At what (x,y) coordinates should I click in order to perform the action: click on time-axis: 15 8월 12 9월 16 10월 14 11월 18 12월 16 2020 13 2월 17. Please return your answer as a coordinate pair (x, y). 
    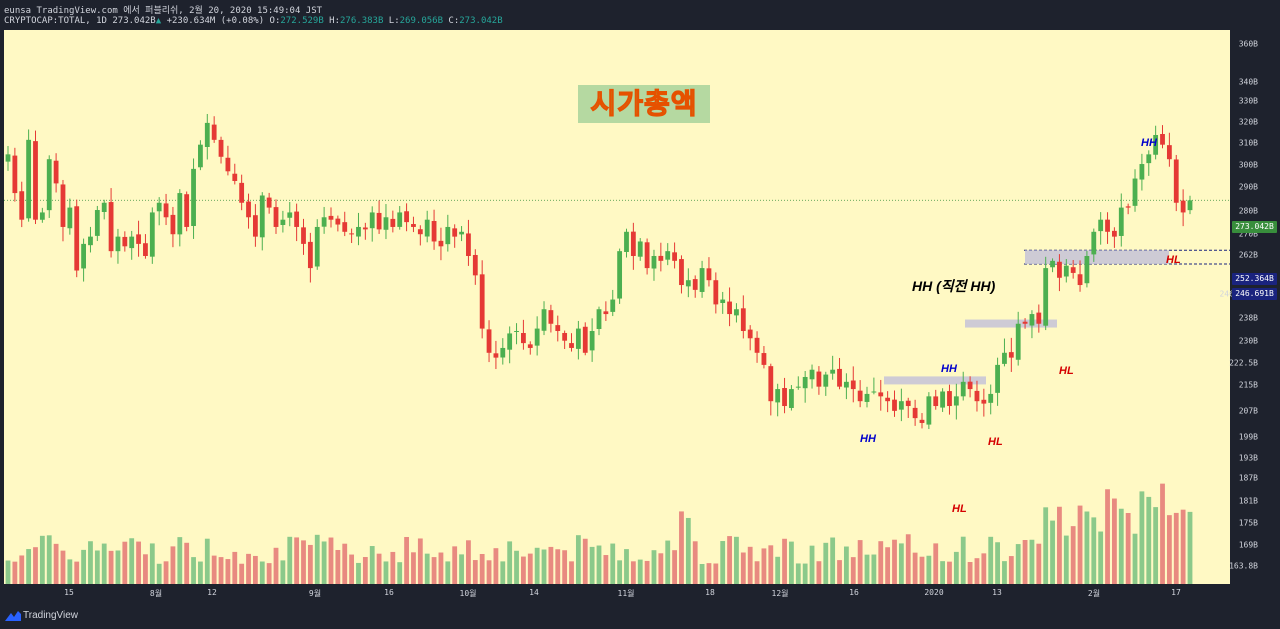
    Looking at the image, I should click on (617, 594).